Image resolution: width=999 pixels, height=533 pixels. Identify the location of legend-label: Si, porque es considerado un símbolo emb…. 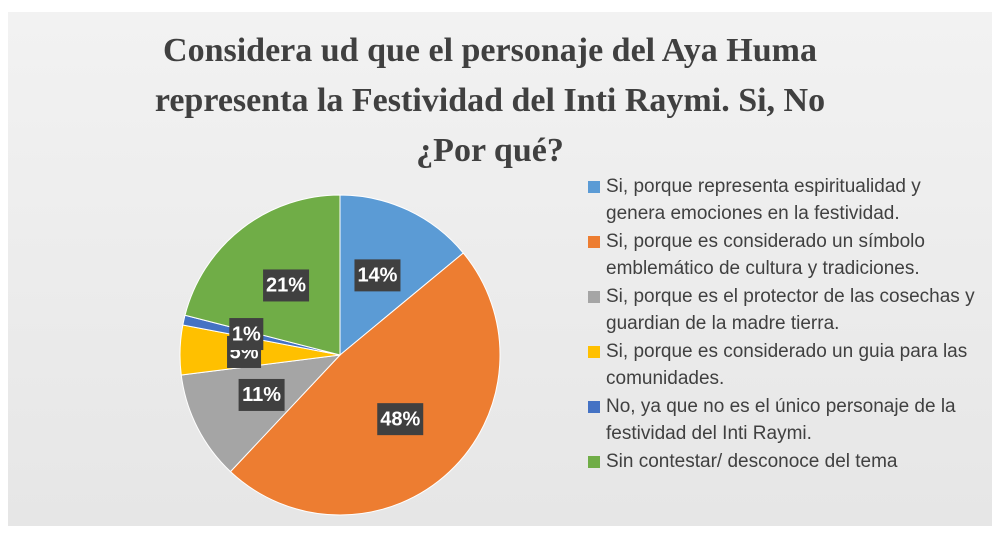
(765, 255).